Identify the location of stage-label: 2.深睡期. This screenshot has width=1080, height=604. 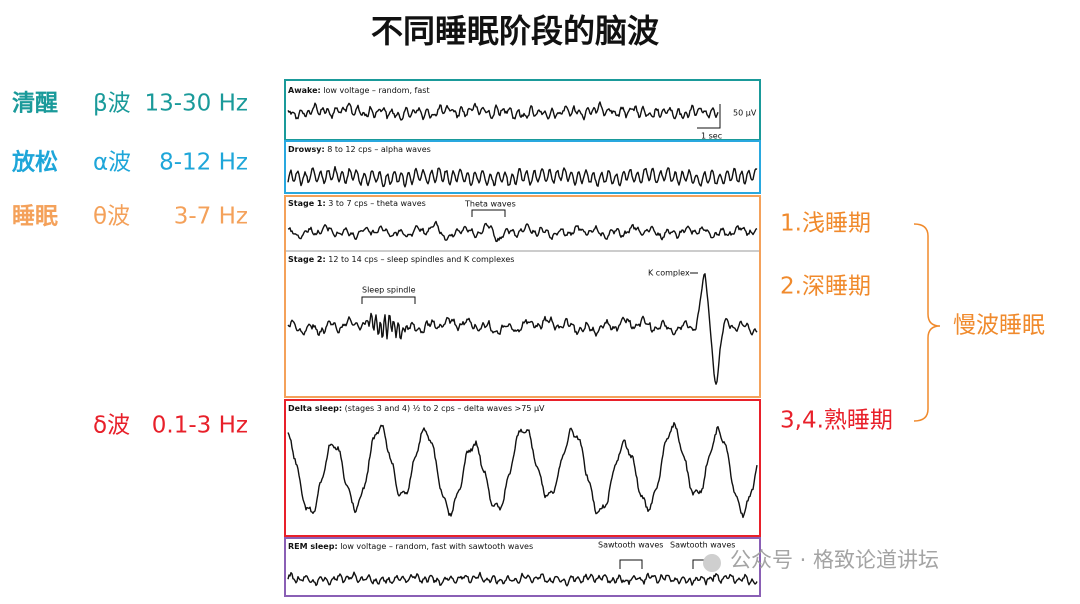
(825, 287).